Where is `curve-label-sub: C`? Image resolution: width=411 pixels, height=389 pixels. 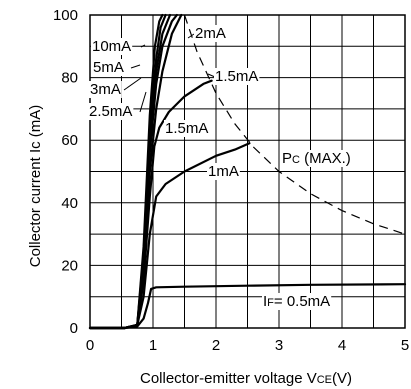 curve-label-sub: C is located at coordinates (296, 160).